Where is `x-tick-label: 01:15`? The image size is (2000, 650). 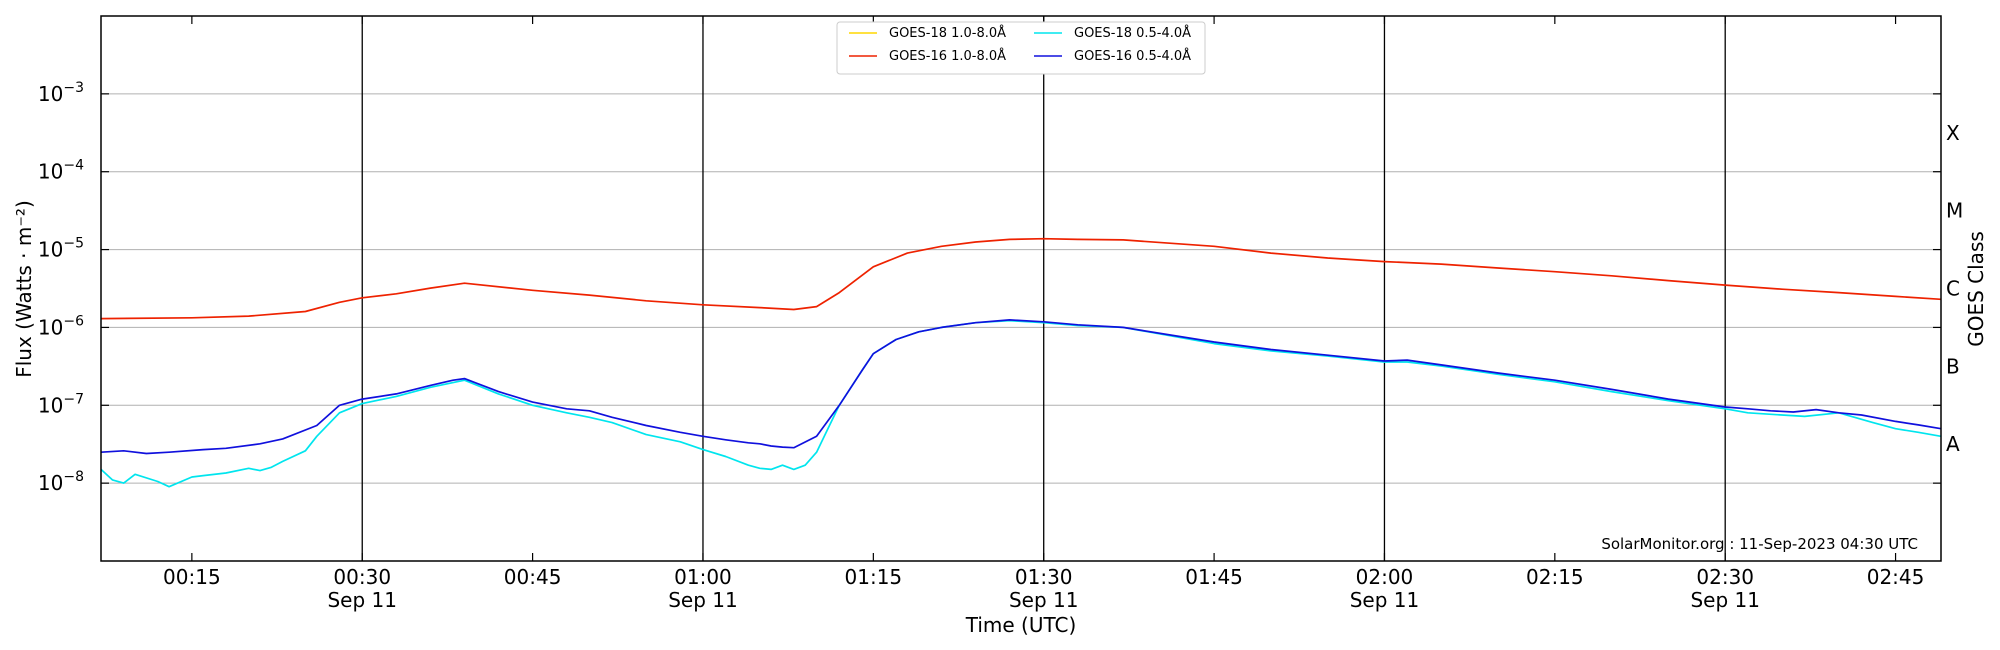
x-tick-label: 01:15 is located at coordinates (874, 577).